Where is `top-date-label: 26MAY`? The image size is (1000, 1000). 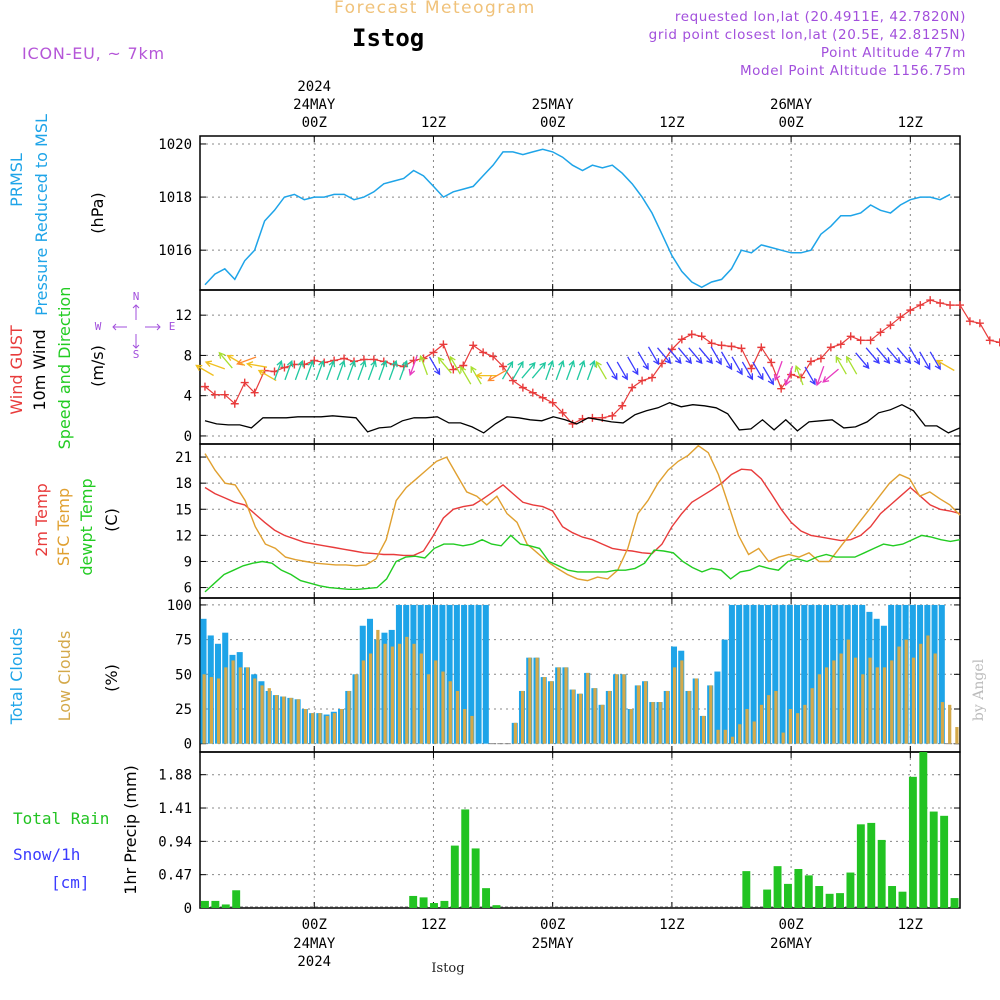 top-date-label: 26MAY is located at coordinates (791, 105).